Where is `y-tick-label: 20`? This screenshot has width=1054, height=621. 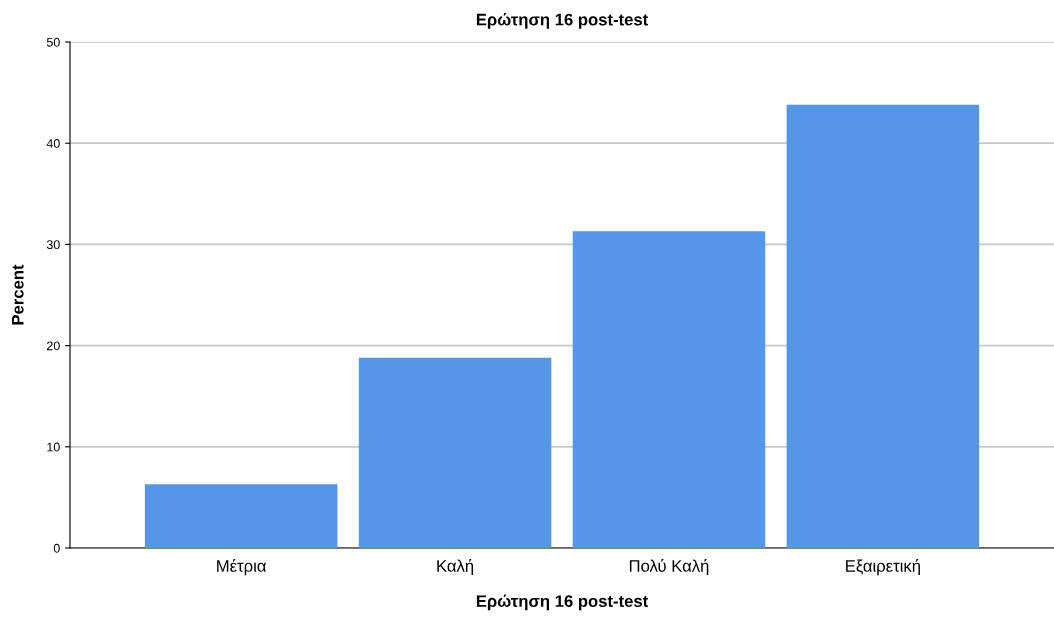 y-tick-label: 20 is located at coordinates (53, 346).